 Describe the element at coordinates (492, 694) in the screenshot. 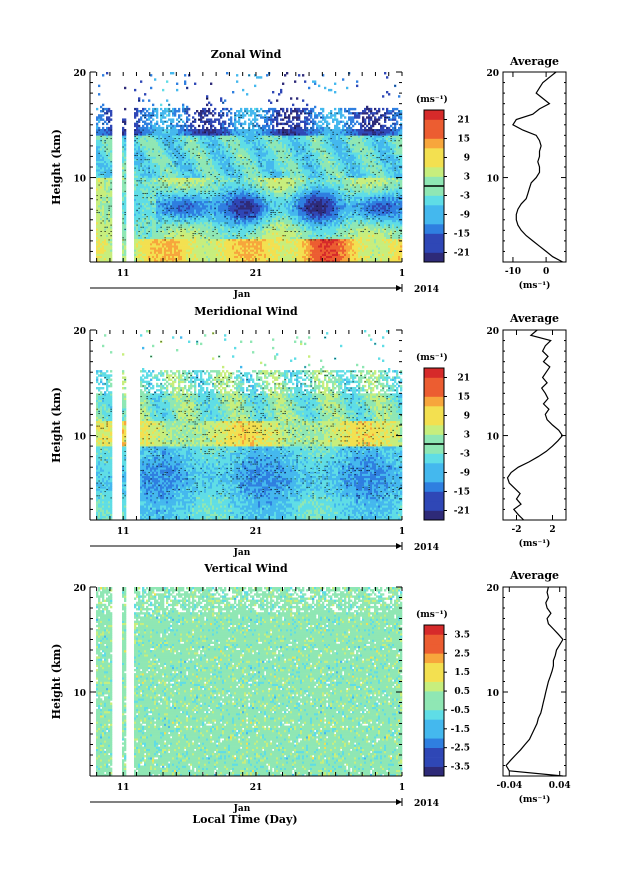

I see `vertical-profile-y-tick-label: 10` at that location.